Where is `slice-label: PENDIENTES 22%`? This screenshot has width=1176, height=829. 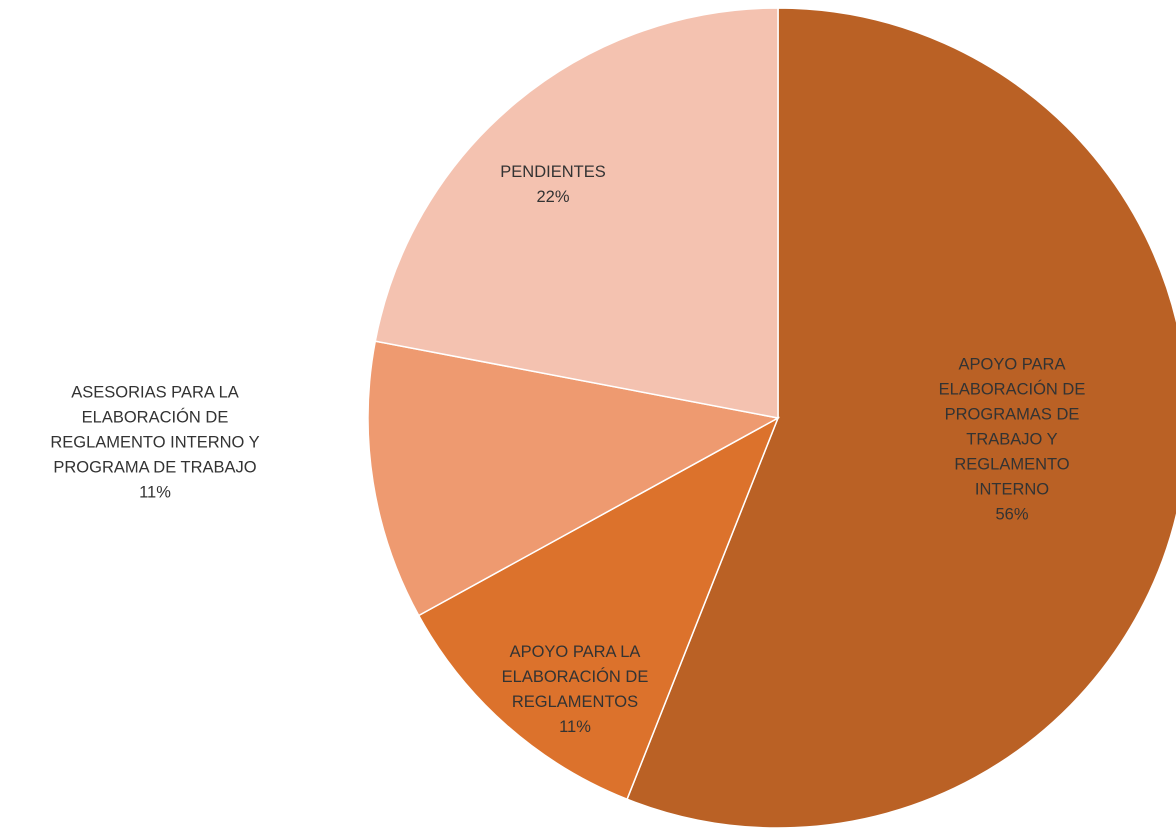
slice-label: PENDIENTES 22% is located at coordinates (552, 185).